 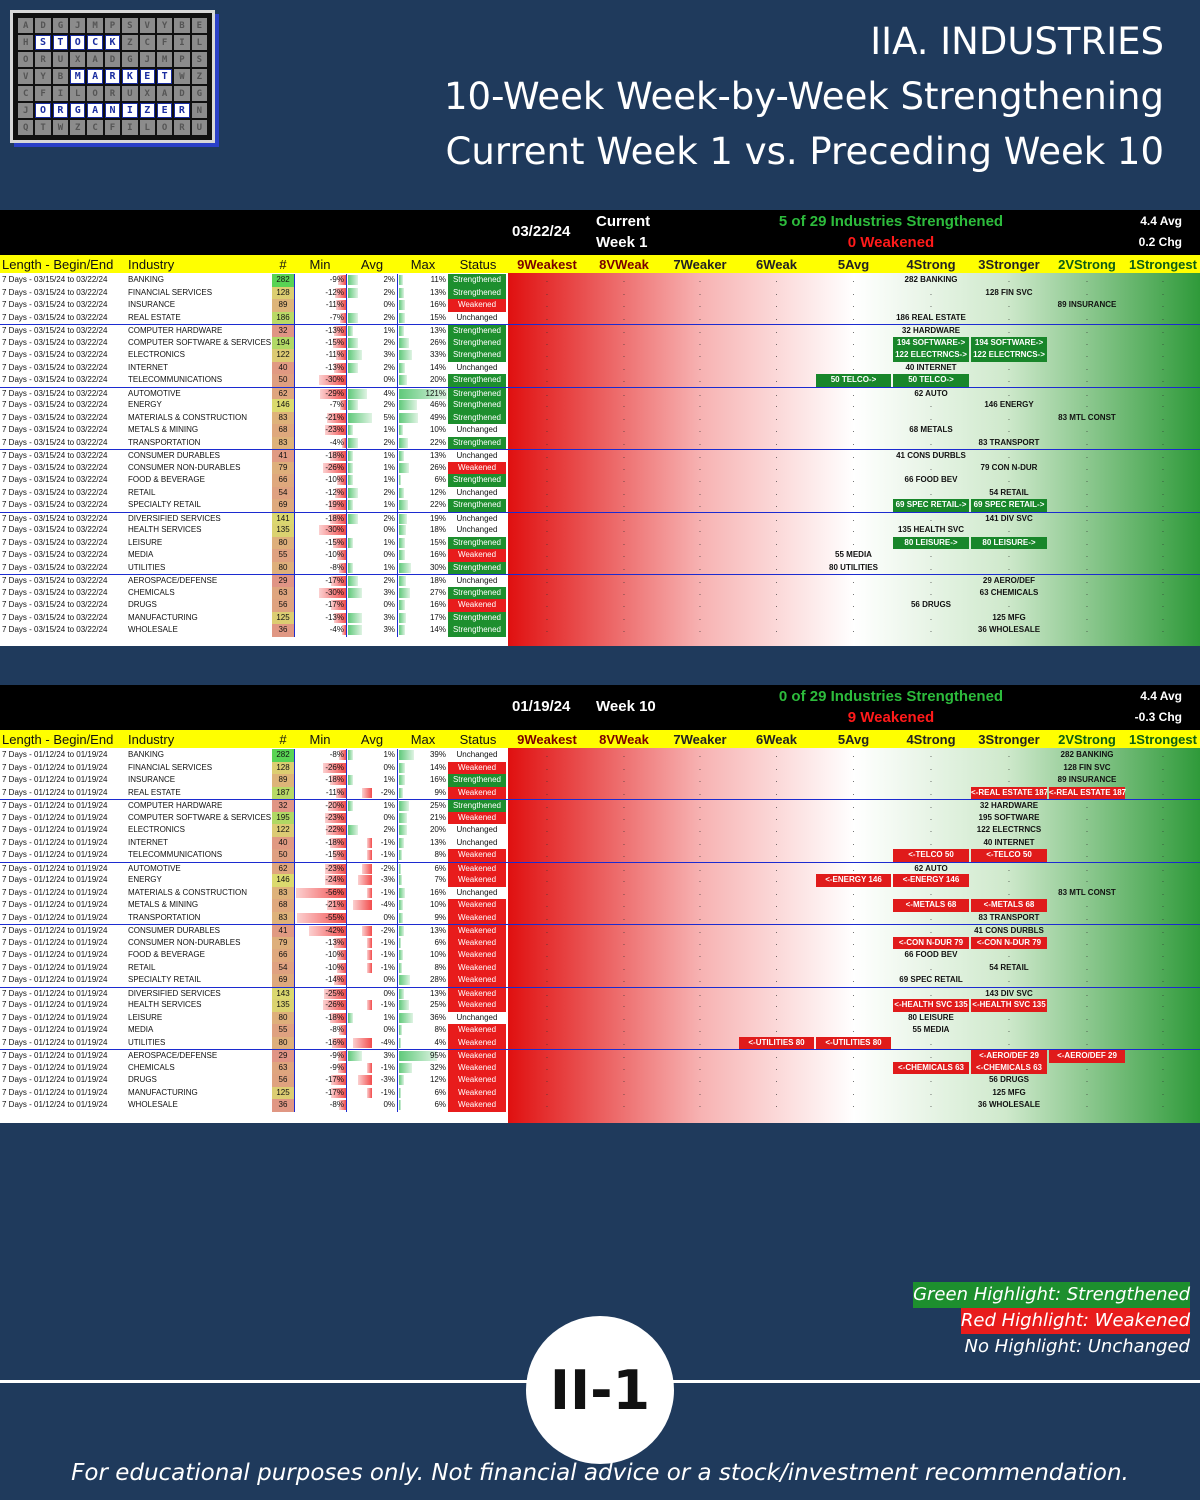 What do you see at coordinates (334, 354) in the screenshot?
I see `row-min: -11%` at bounding box center [334, 354].